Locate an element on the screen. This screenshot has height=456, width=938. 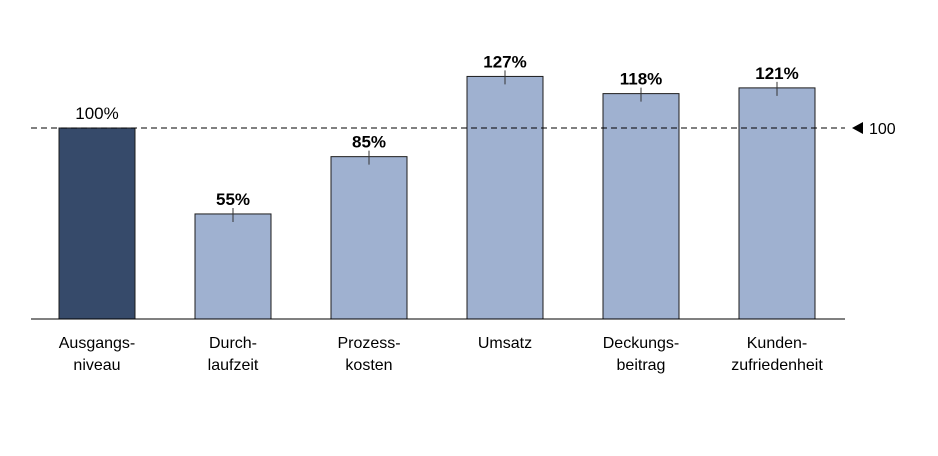
category-label: kosten is located at coordinates (368, 365).